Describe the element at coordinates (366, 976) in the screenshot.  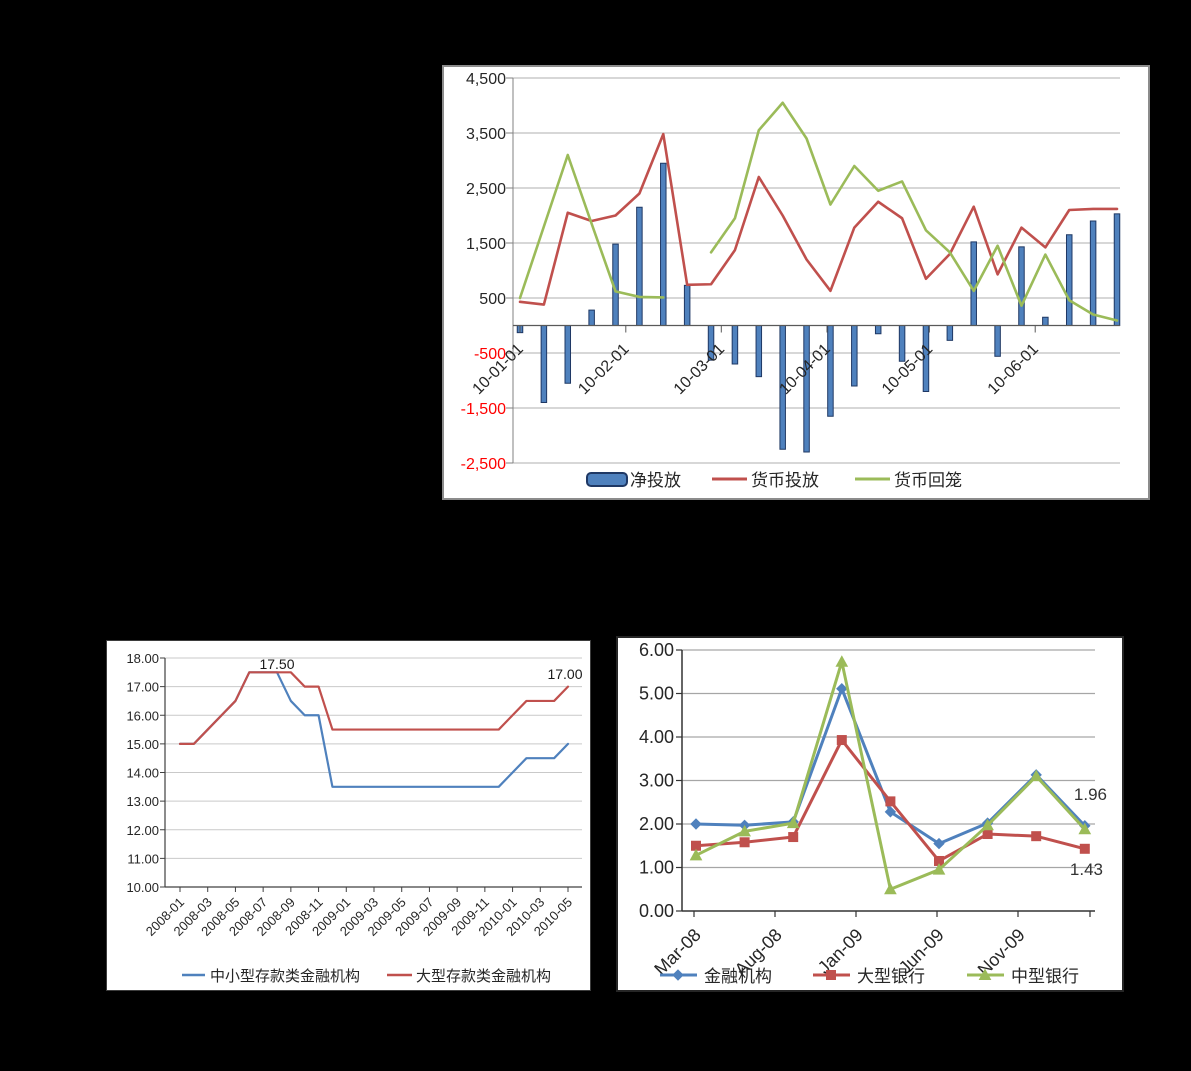
I see `legend: 中小型存款类金融机构 大型存款类金融机构` at that location.